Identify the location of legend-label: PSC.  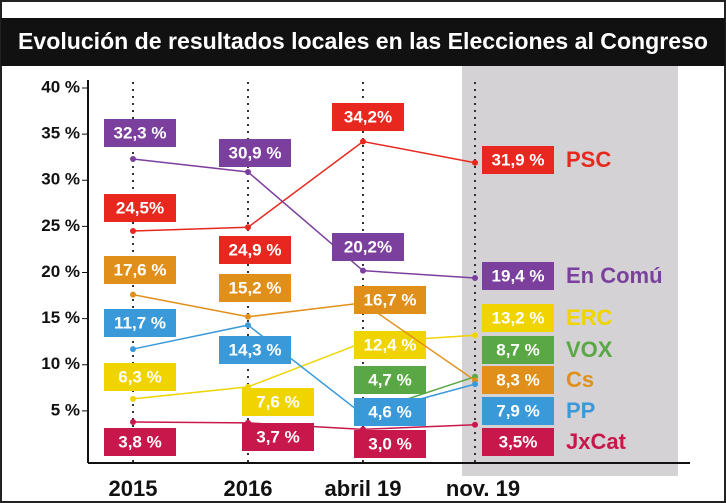
(588, 159).